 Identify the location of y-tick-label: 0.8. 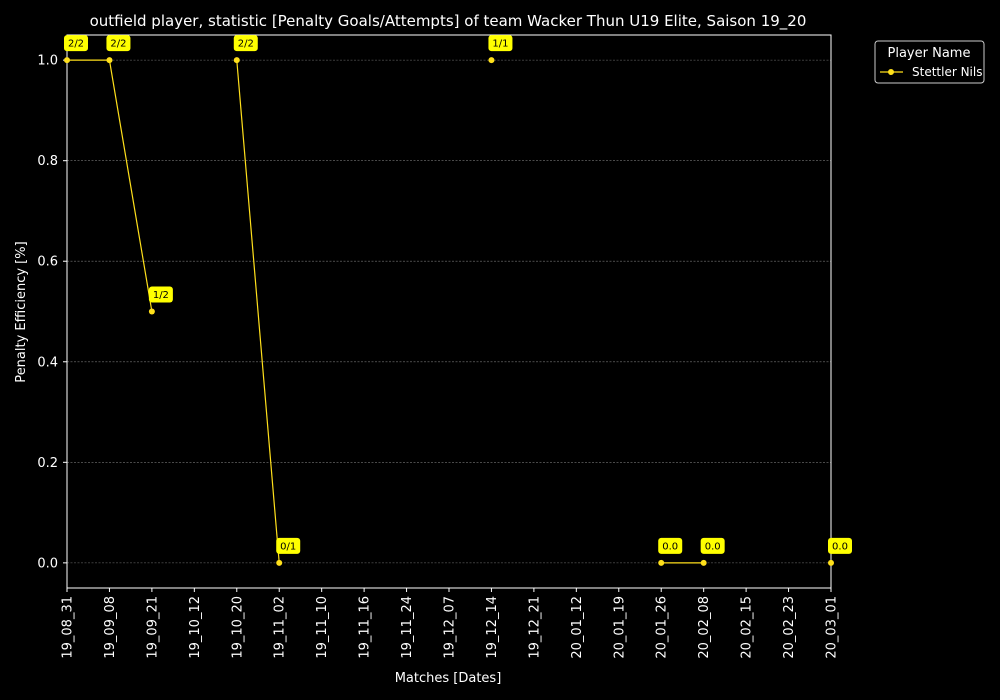
(47, 161).